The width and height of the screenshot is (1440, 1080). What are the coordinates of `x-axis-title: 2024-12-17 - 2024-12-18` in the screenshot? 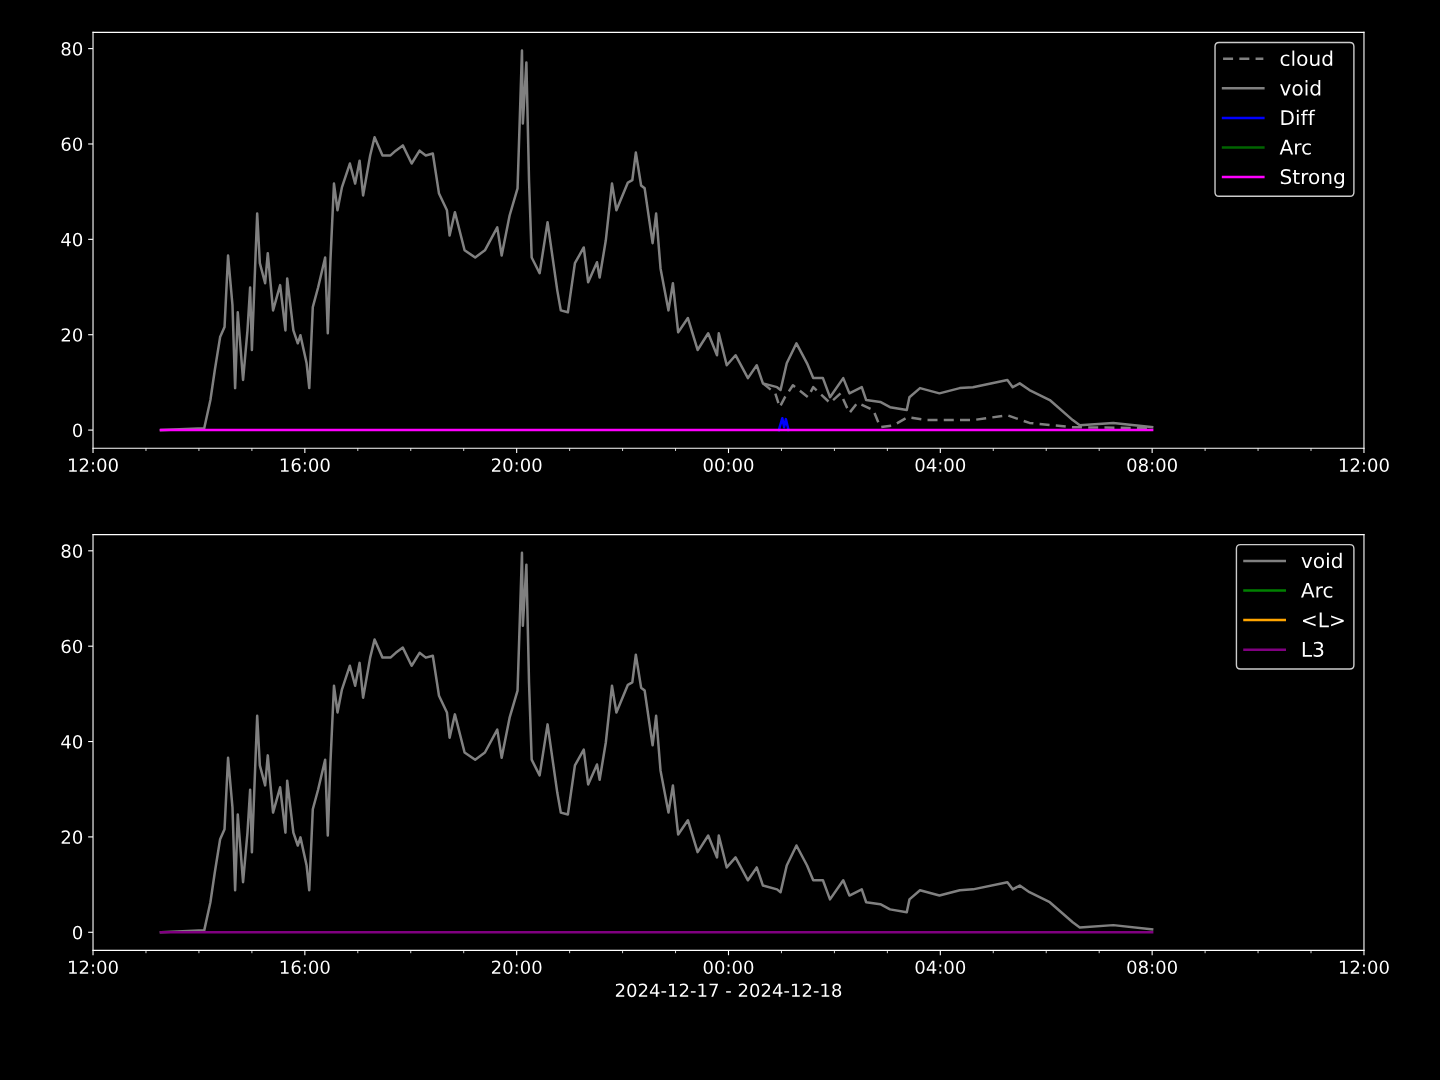 It's located at (728, 990).